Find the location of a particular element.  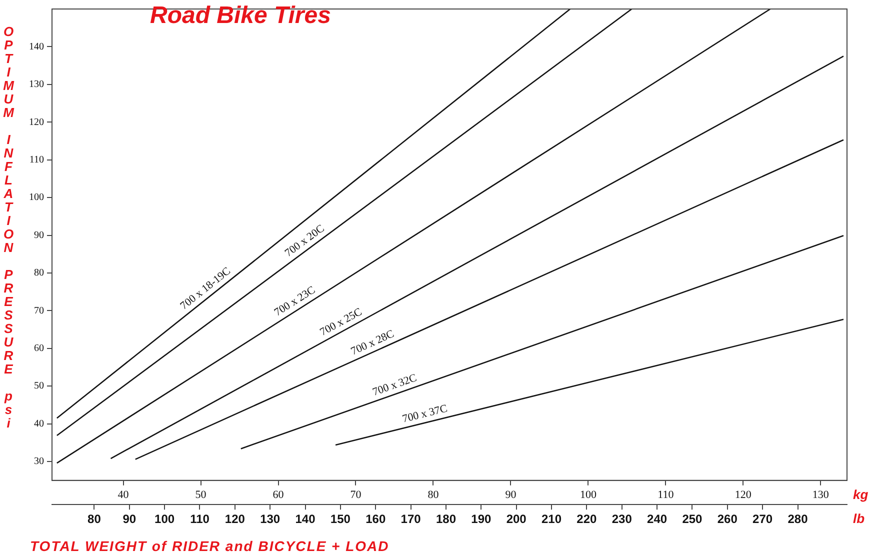

x-axis-title: TOTAL WEIGHT of RIDER and BICYCLE + LOAD is located at coordinates (210, 546).